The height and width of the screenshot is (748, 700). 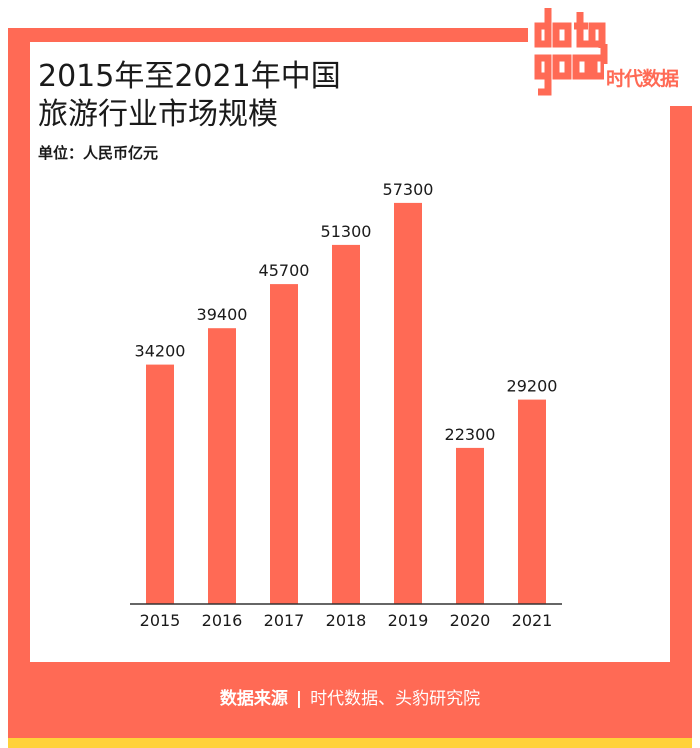 What do you see at coordinates (408, 620) in the screenshot?
I see `x-tick-label-2019: 2019` at bounding box center [408, 620].